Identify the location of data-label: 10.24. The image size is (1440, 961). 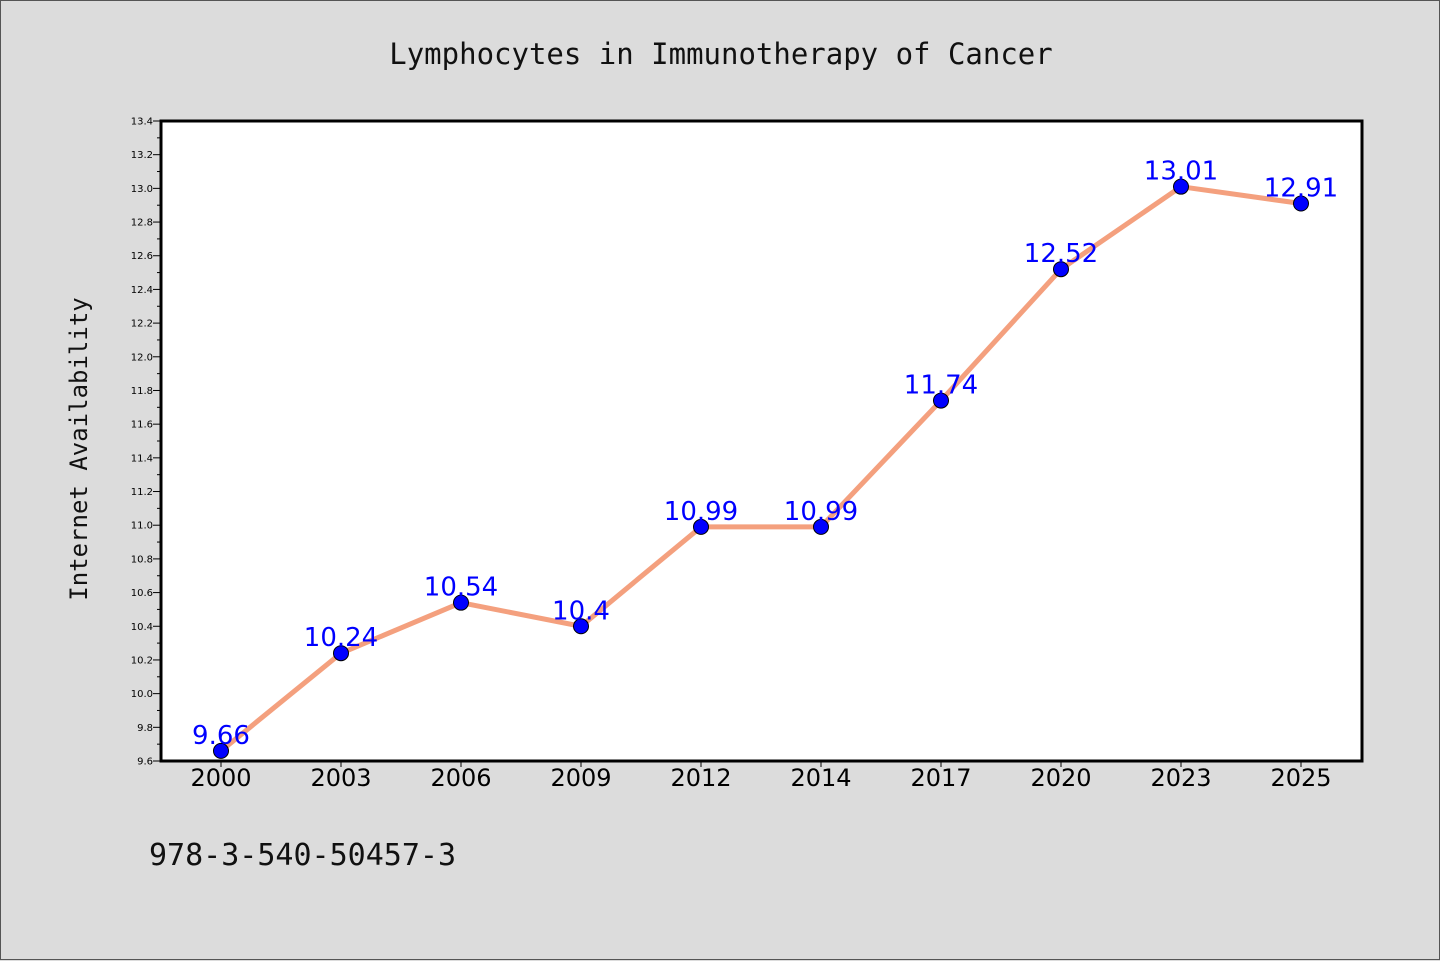
(341, 638).